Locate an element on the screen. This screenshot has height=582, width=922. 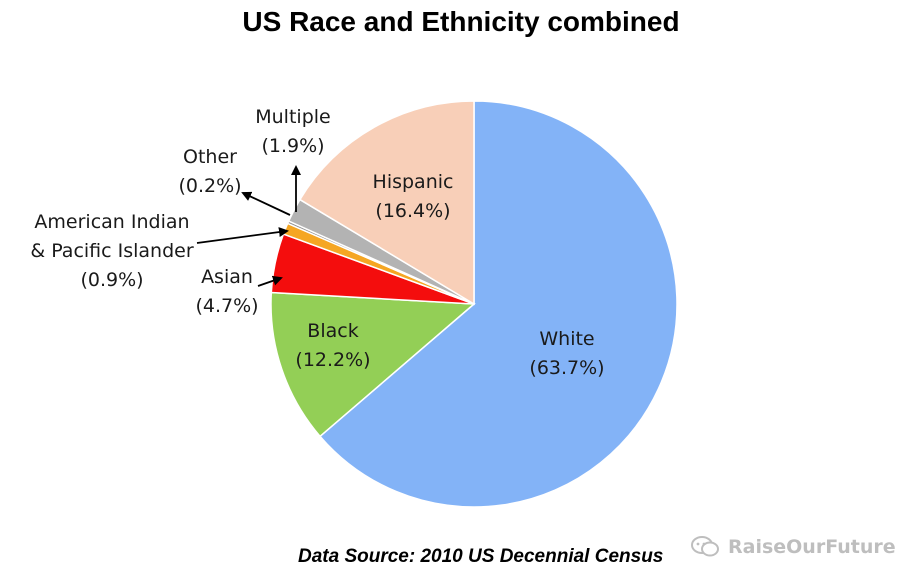
pie-slice-black is located at coordinates (373, 364).